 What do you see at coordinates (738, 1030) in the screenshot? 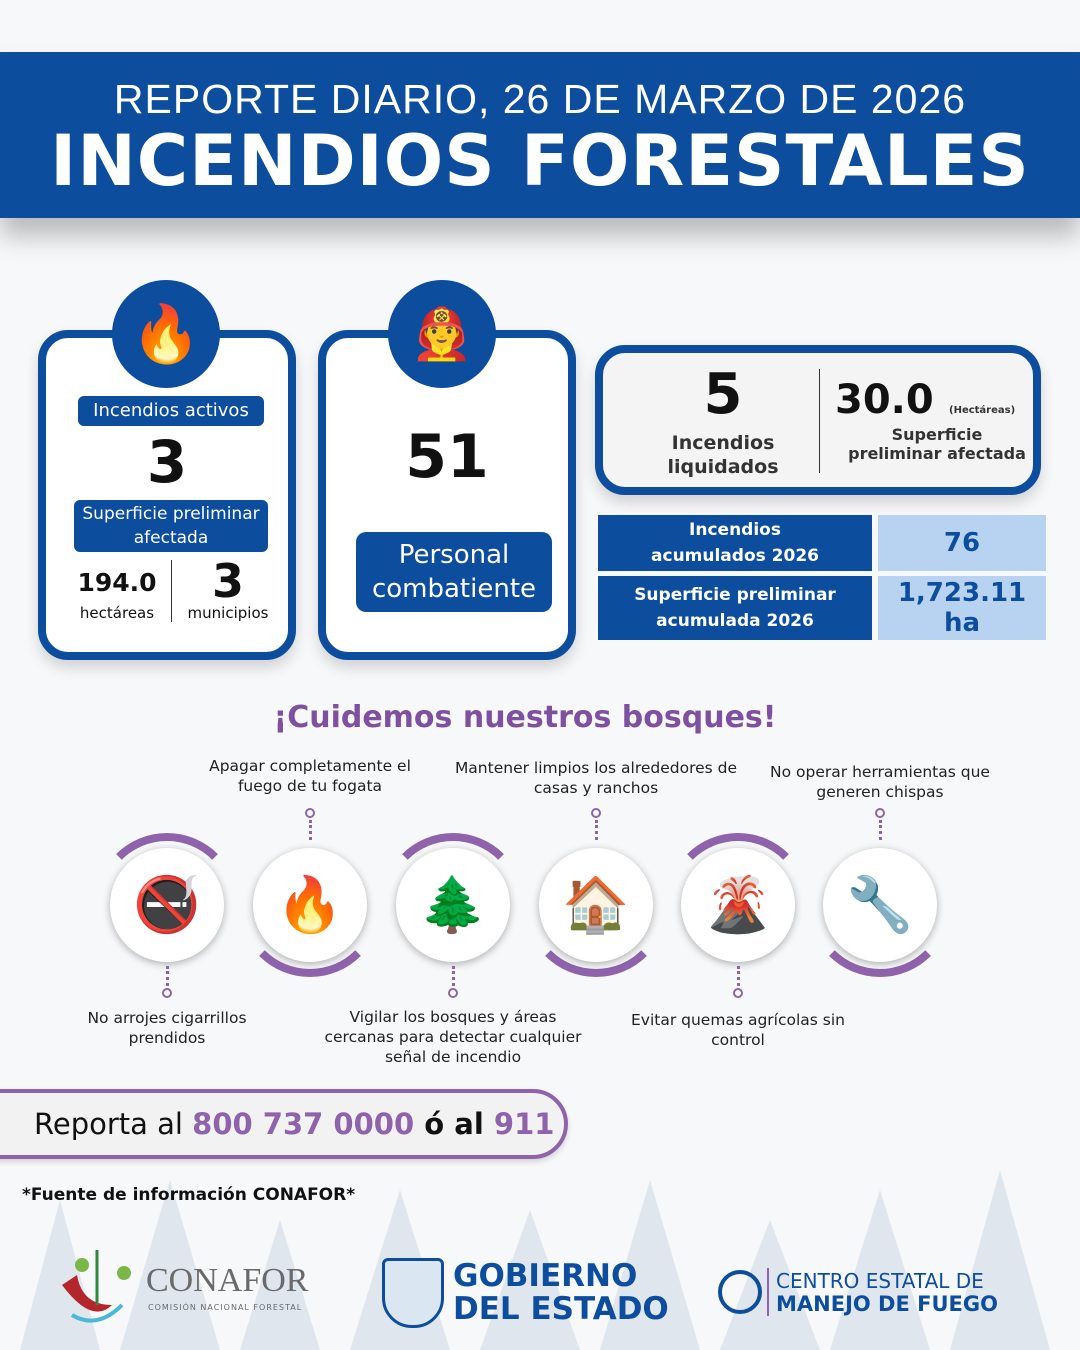
I see `tip-text: Evitar quemas agrícolas sin control` at bounding box center [738, 1030].